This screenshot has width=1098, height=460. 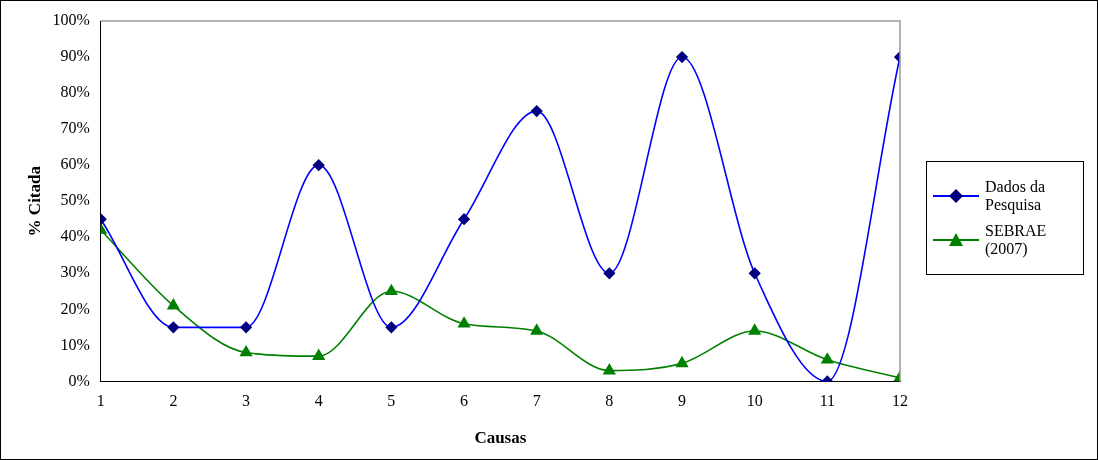 What do you see at coordinates (75, 236) in the screenshot?
I see `y-tick-label: 40%` at bounding box center [75, 236].